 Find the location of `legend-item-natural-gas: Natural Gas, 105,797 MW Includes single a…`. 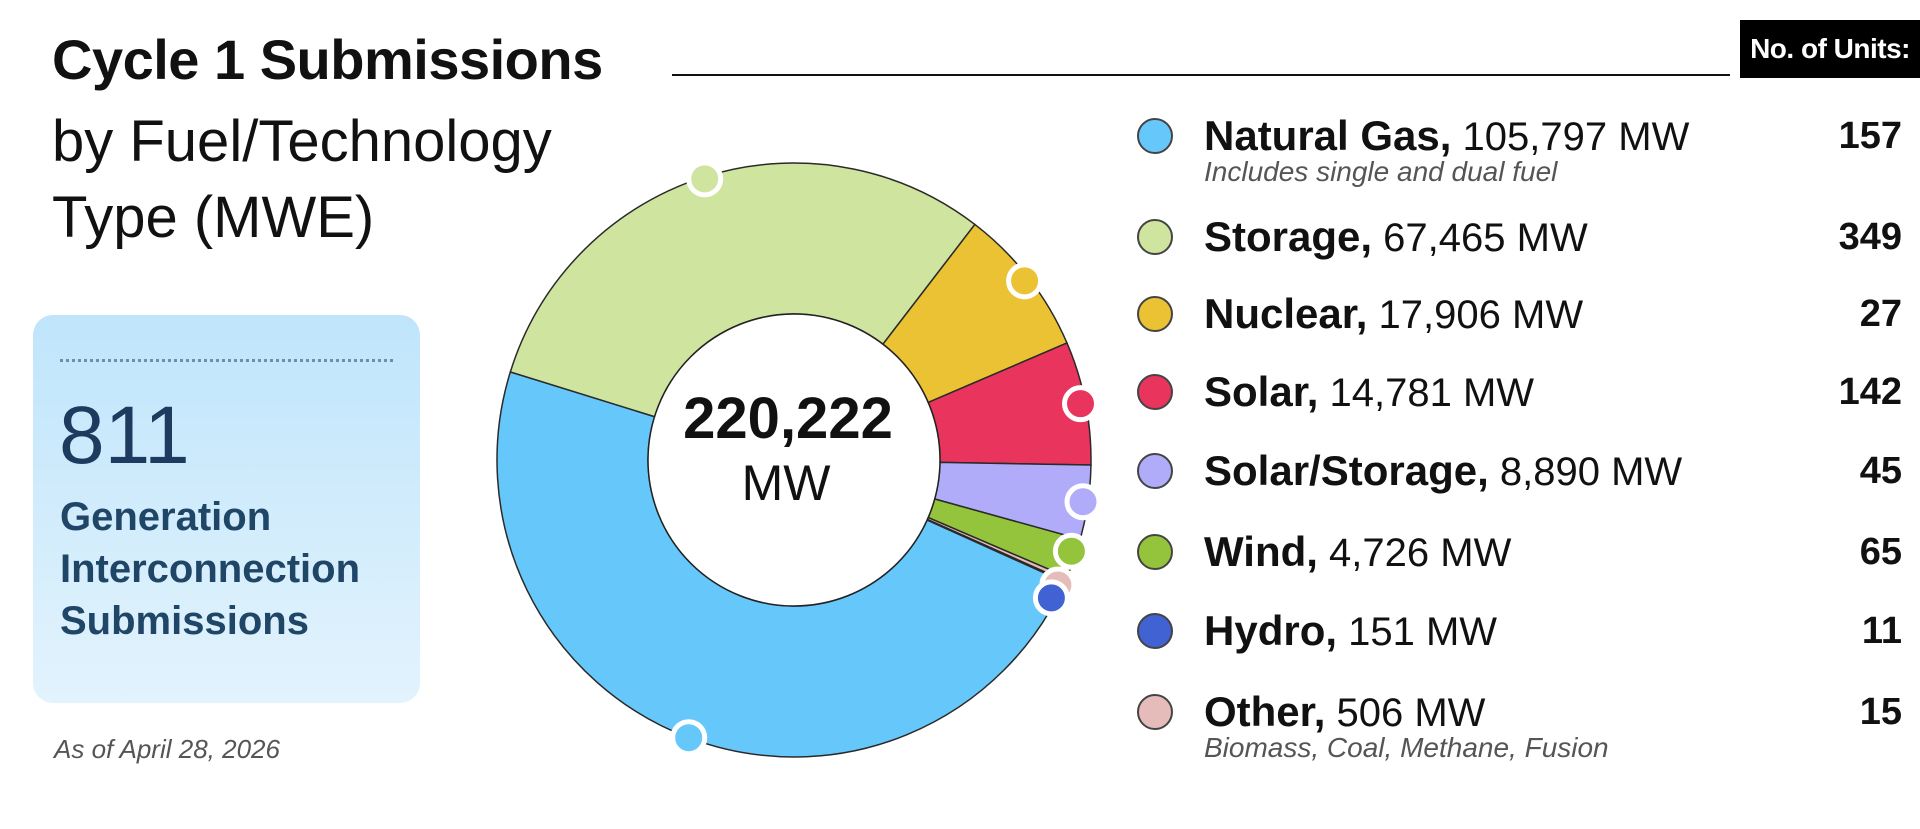

legend-item-natural-gas: Natural Gas, 105,797 MW Includes single a… is located at coordinates (1526, 146).